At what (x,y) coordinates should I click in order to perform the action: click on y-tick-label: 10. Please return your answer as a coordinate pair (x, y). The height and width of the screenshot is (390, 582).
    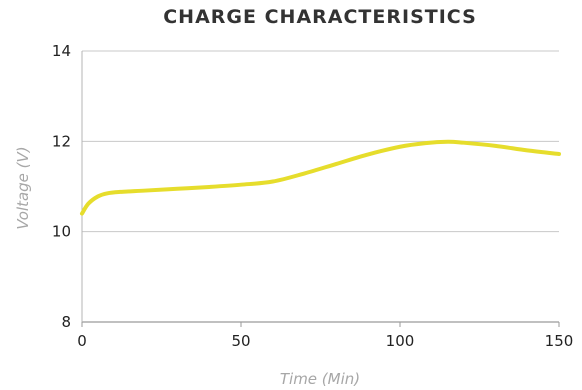
    Looking at the image, I should click on (61, 232).